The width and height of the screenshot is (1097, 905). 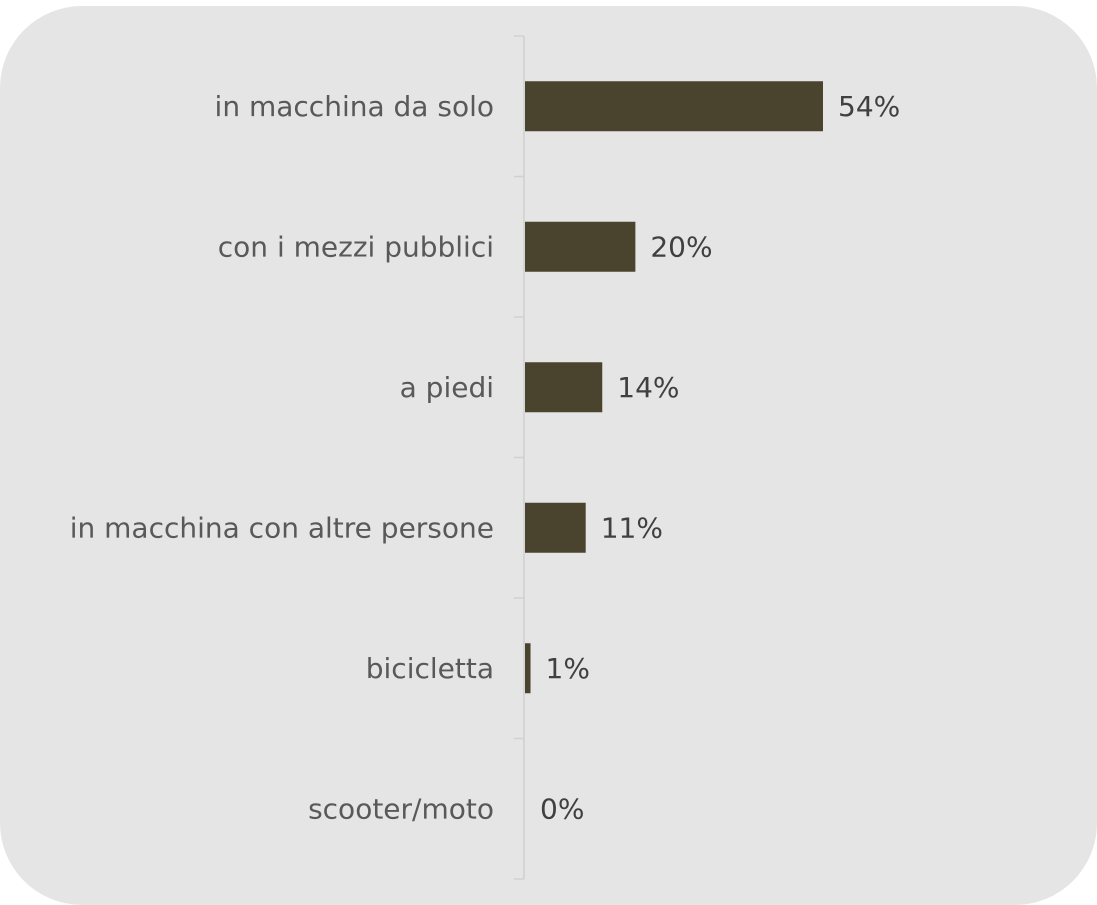 I want to click on value-label: 54%, so click(x=869, y=106).